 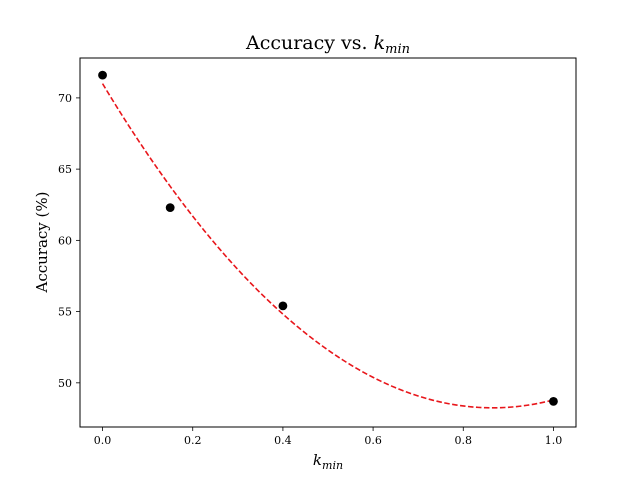 I want to click on y-tick-label: 55, so click(x=65, y=312).